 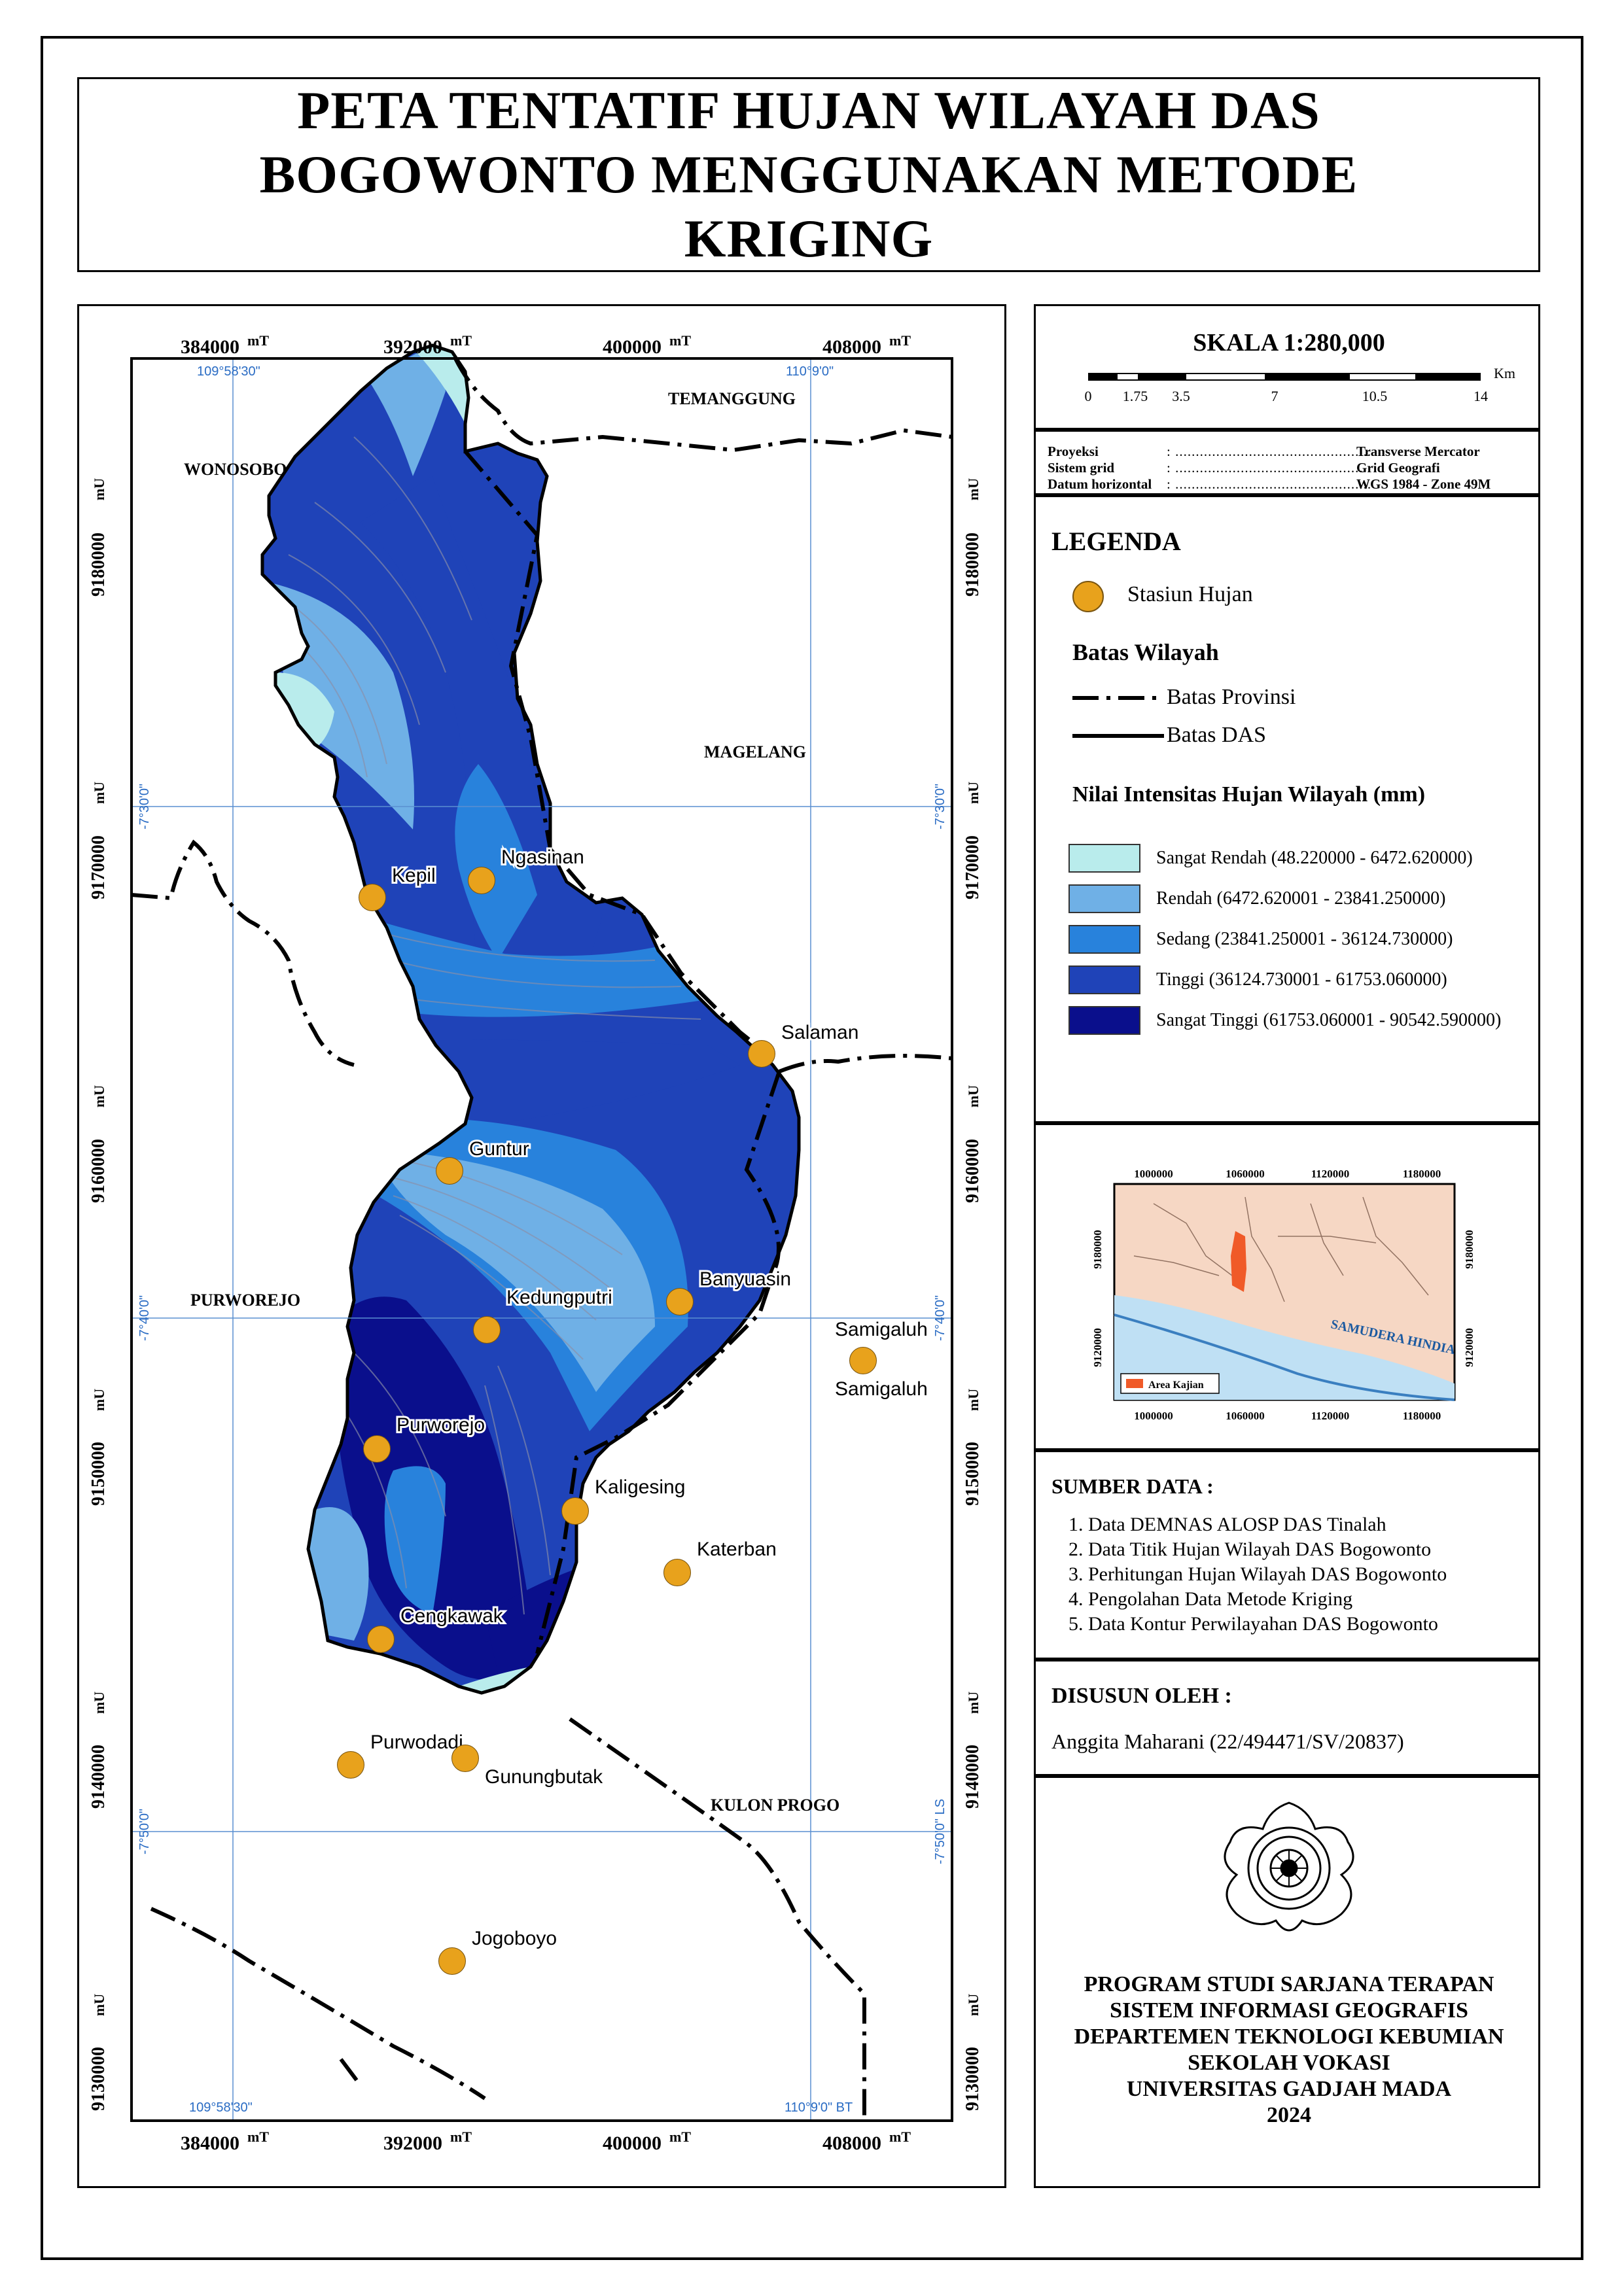 What do you see at coordinates (1289, 2010) in the screenshot?
I see `footer-line-2: SISTEM INFORMASI GEOGRAFIS` at bounding box center [1289, 2010].